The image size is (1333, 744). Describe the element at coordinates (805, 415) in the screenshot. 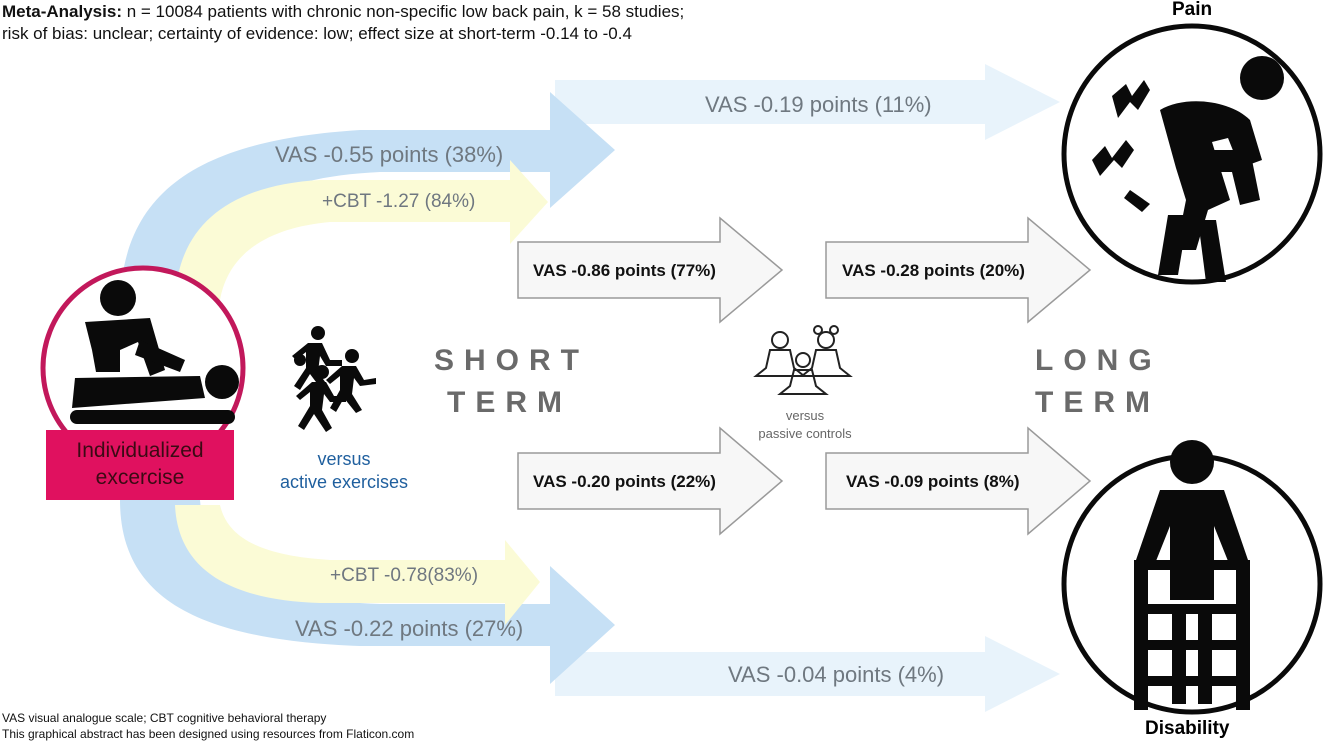

I see `versus-passive-label-1: versus` at that location.